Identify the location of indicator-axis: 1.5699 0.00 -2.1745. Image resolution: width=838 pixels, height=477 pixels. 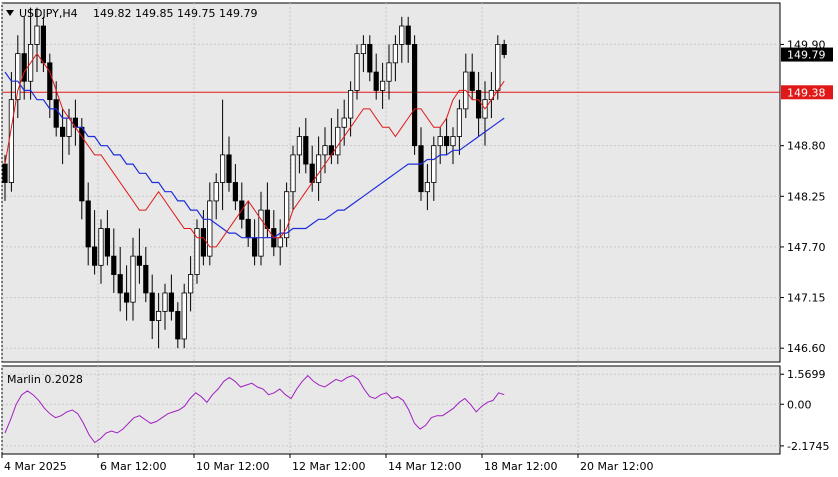
(804, 410).